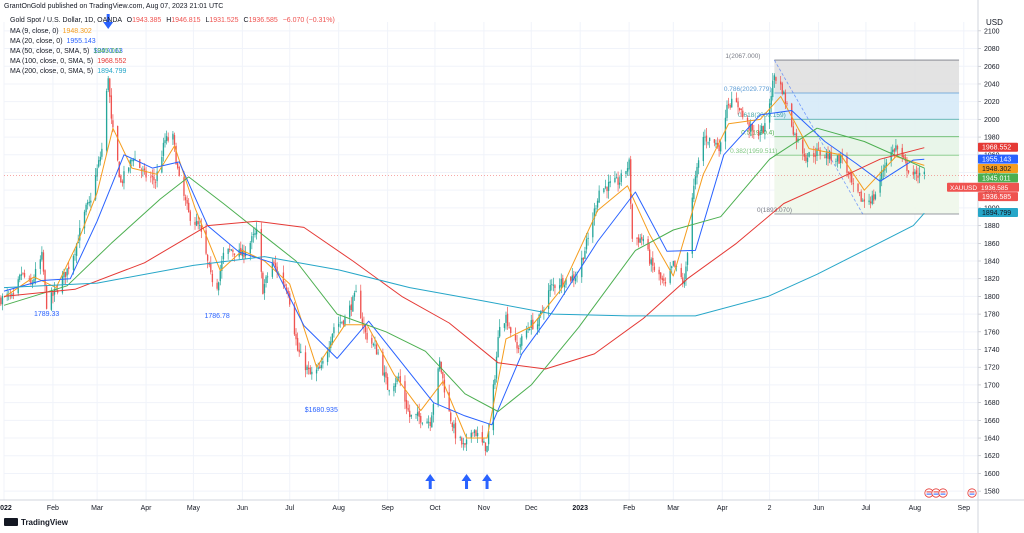 Image resolution: width=1024 pixels, height=533 pixels. I want to click on y-tick-label: 2060, so click(992, 67).